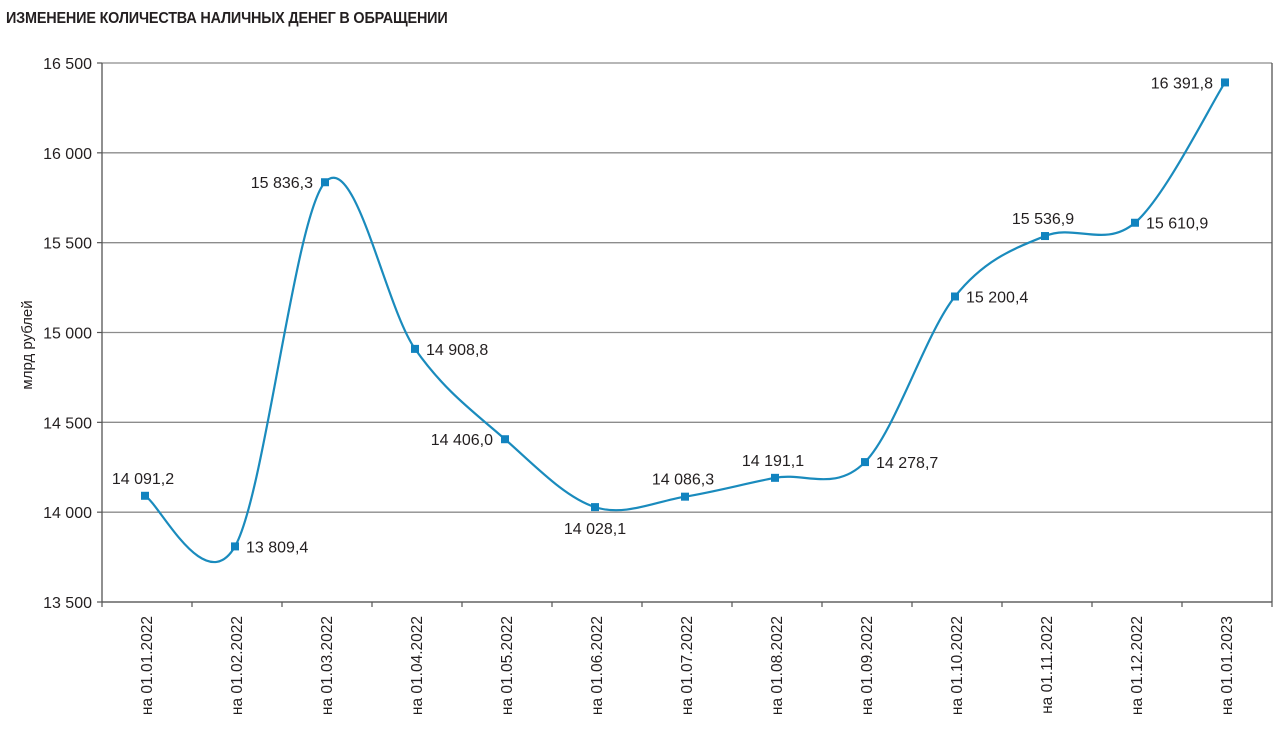 The height and width of the screenshot is (742, 1280). Describe the element at coordinates (1047, 665) in the screenshot. I see `x-tick-label: на 01.11.2022` at that location.